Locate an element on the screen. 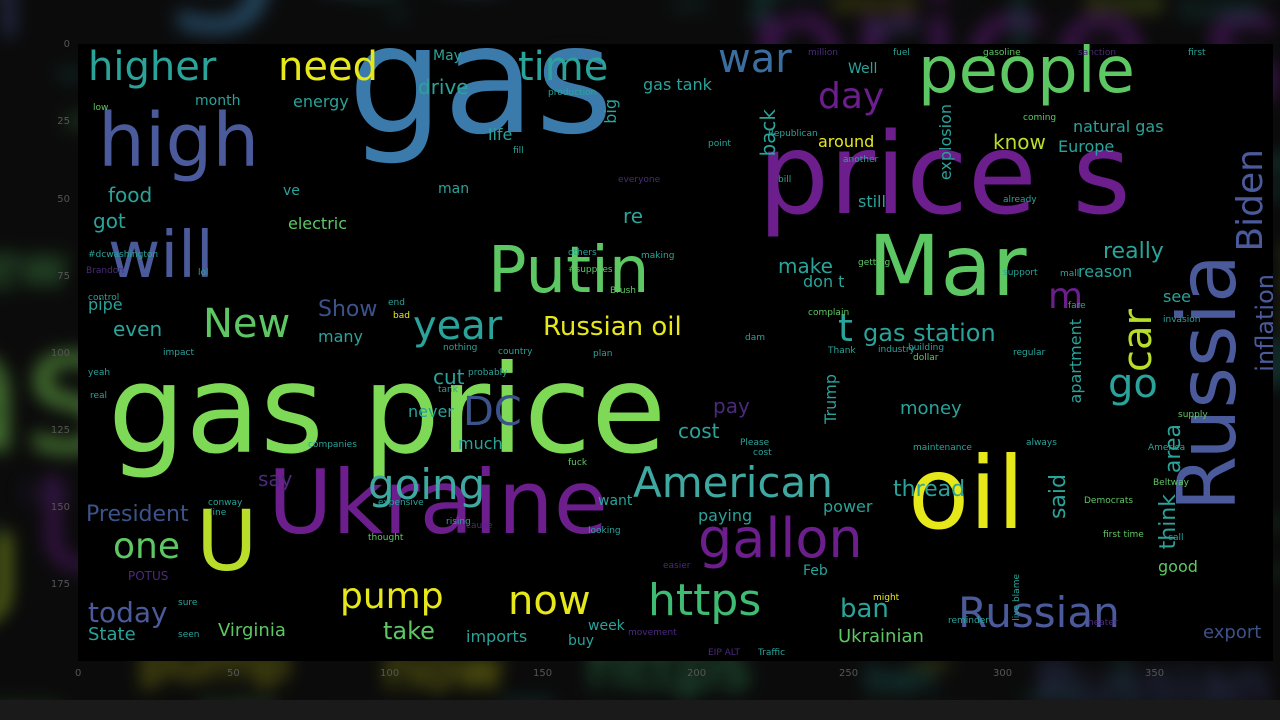  cloud-word: Russian oil is located at coordinates (612, 327).